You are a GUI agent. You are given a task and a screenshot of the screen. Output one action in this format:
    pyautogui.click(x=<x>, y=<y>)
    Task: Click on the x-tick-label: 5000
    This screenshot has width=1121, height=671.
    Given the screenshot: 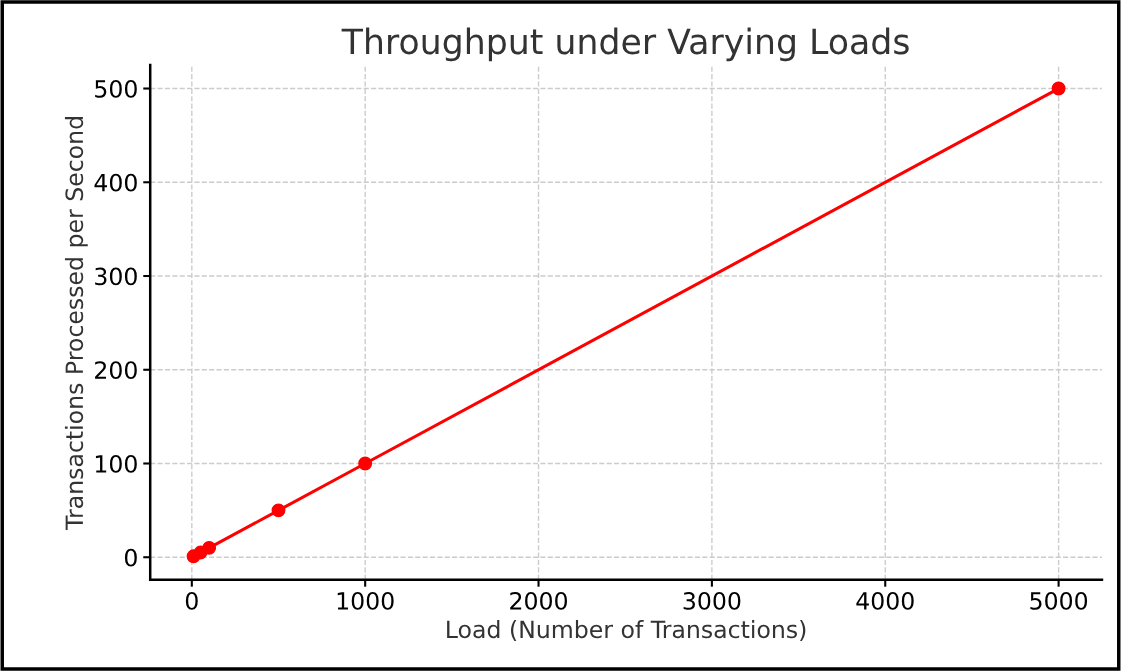 What is the action you would take?
    pyautogui.click(x=1059, y=600)
    